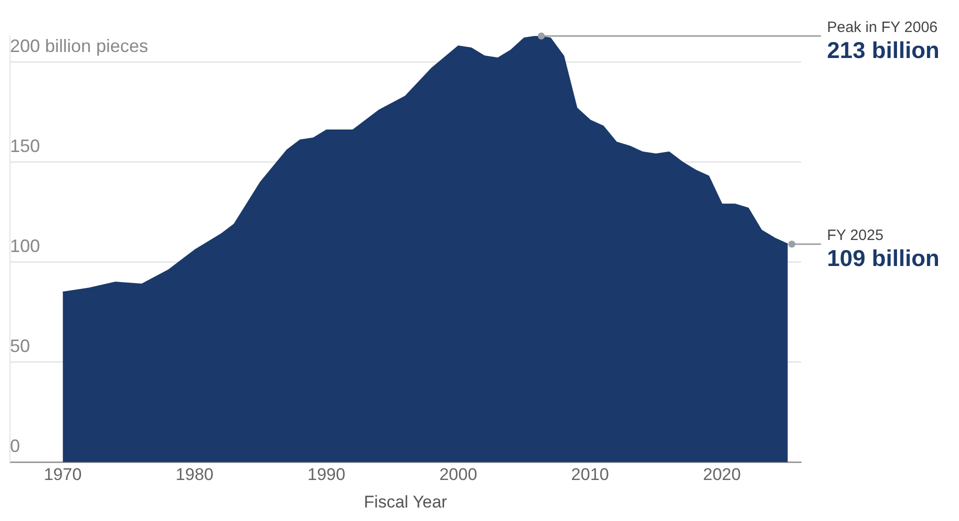 Image resolution: width=959 pixels, height=521 pixels. What do you see at coordinates (25, 246) in the screenshot?
I see `y-tick-label: 100` at bounding box center [25, 246].